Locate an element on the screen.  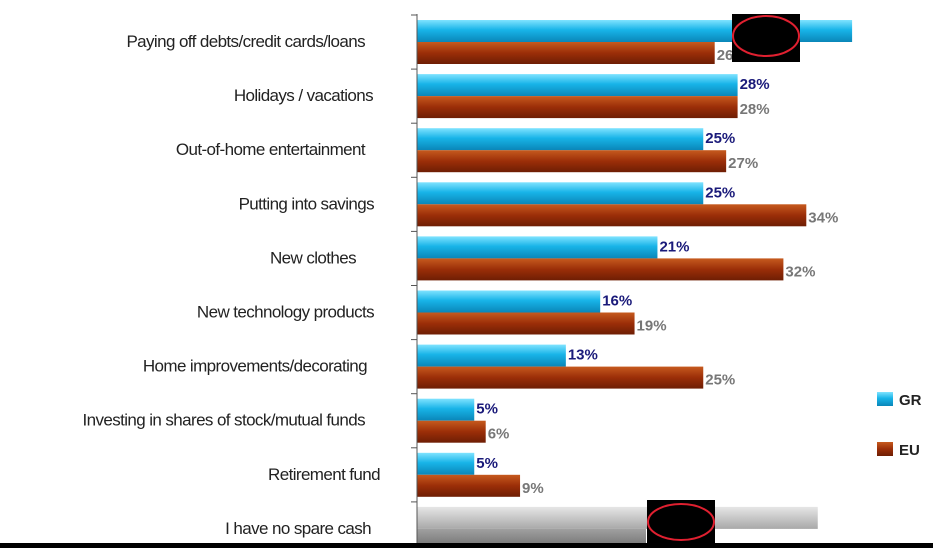
bar-gr-holidays-vacations is located at coordinates (577, 85).